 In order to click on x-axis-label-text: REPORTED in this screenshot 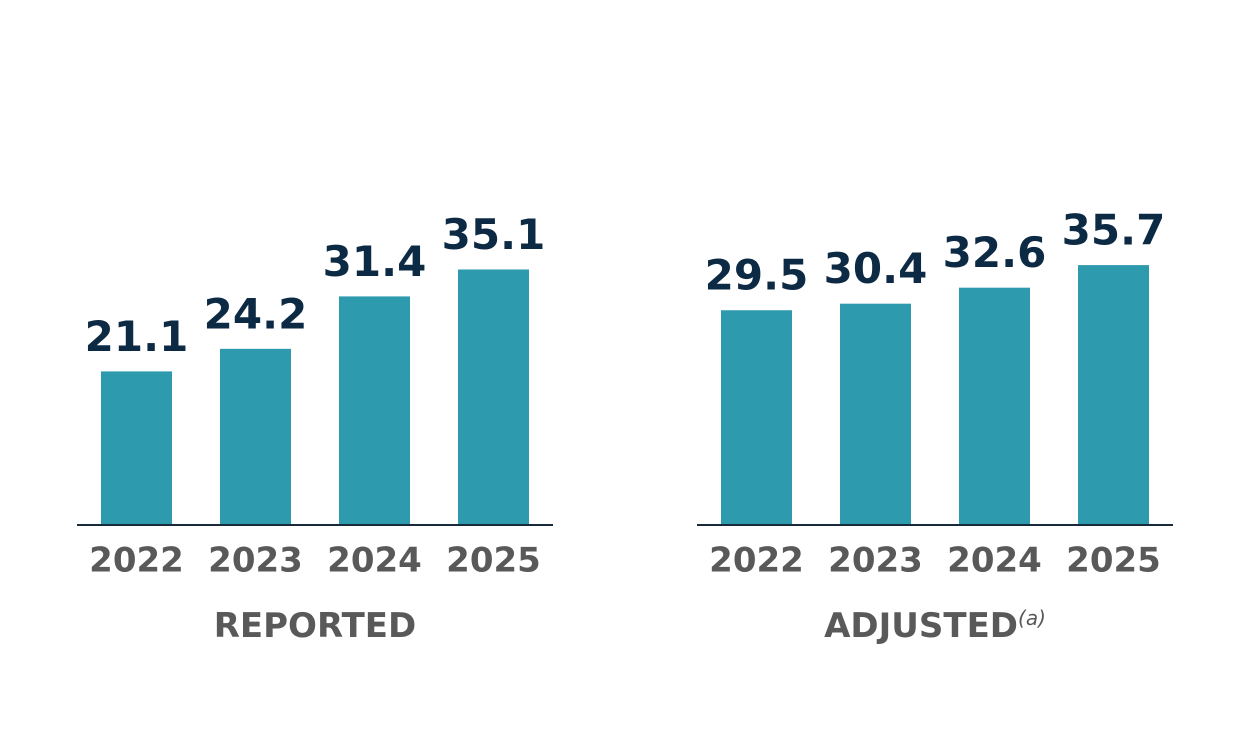, I will do `click(315, 626)`.